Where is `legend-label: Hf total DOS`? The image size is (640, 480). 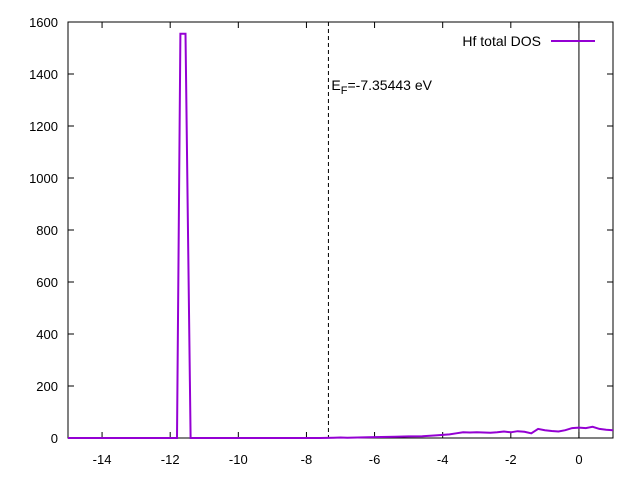
legend-label: Hf total DOS is located at coordinates (501, 41).